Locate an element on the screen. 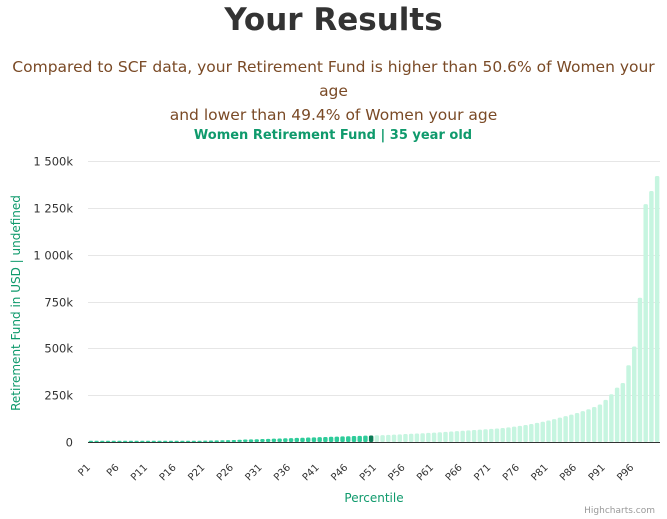 Image resolution: width=667 pixels, height=519 pixels. user-bar is located at coordinates (371, 438).